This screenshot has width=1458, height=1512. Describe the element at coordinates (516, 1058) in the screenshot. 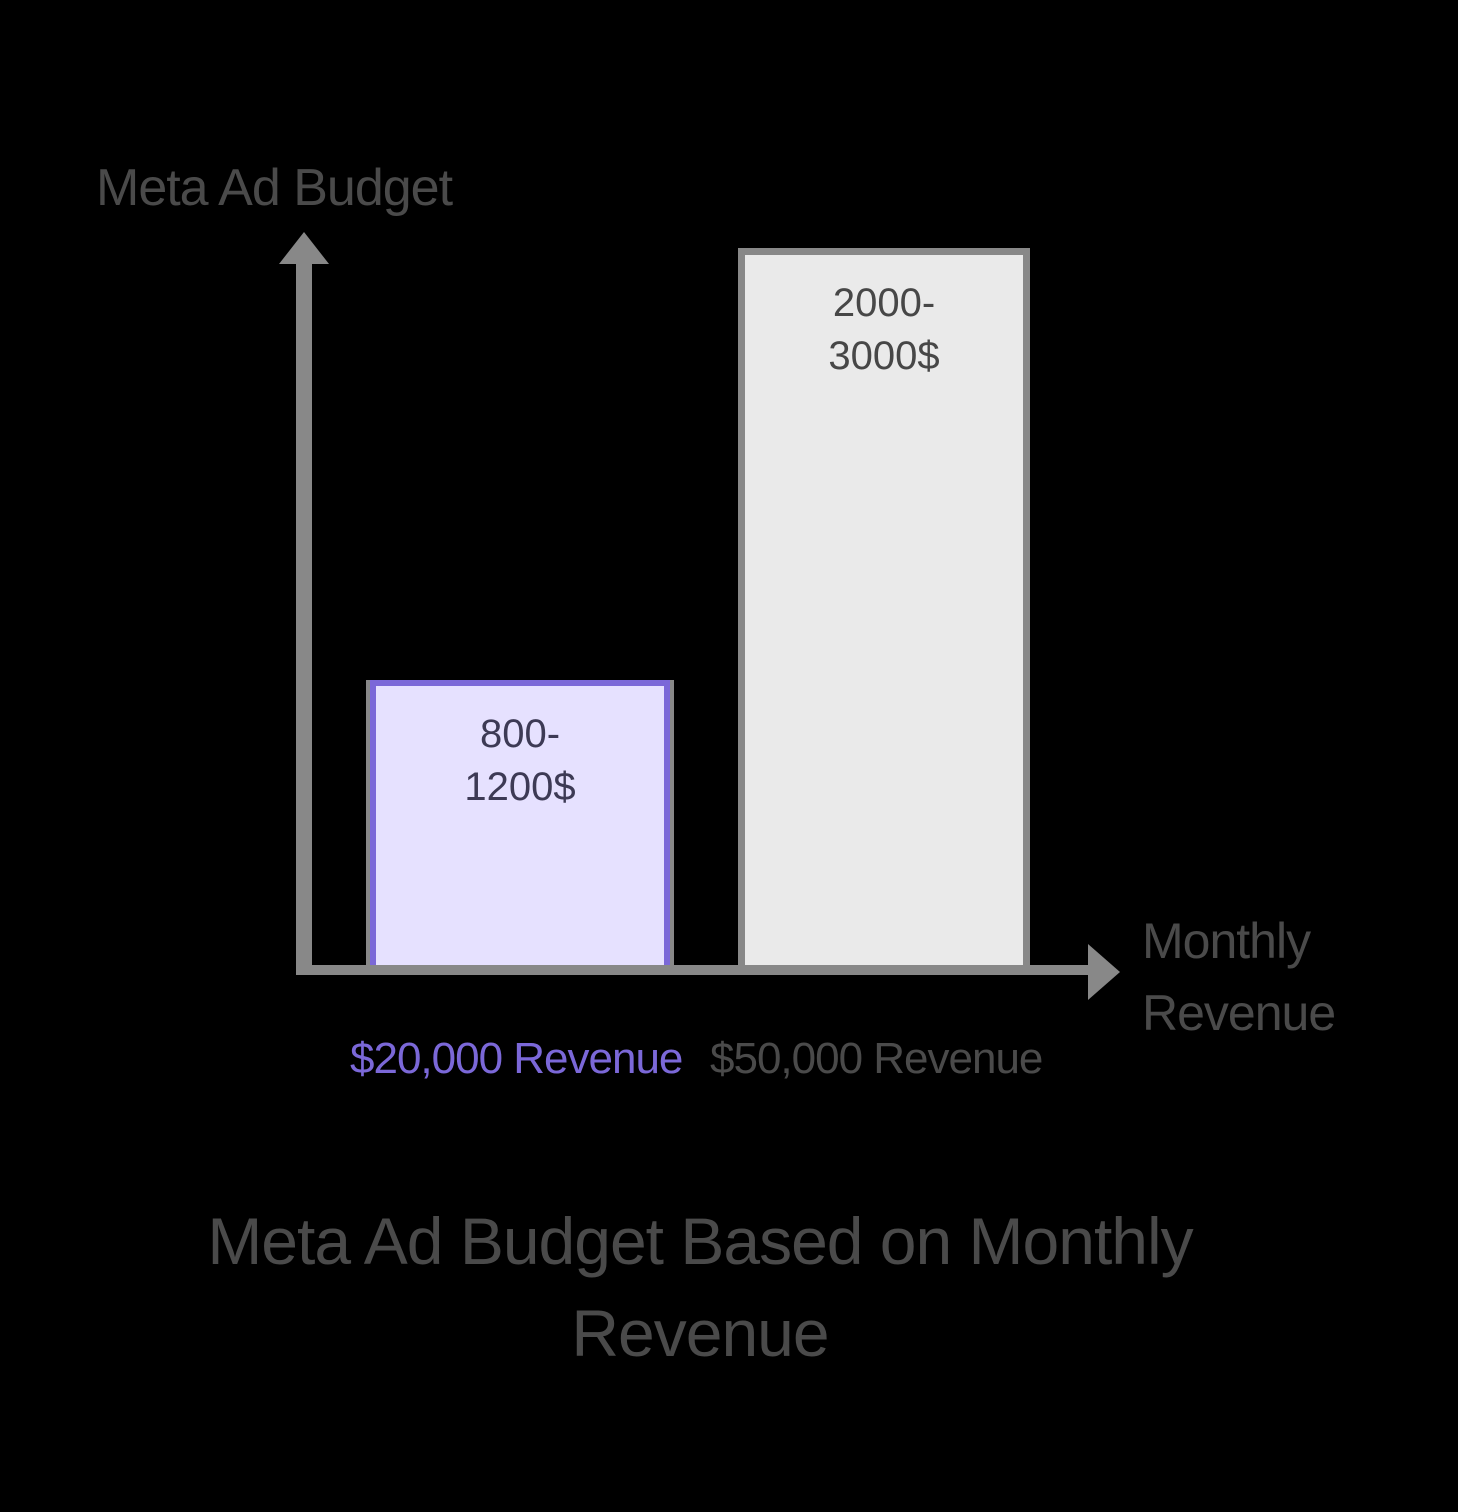

I see `category-label-20000: $20,000 Revenue` at that location.